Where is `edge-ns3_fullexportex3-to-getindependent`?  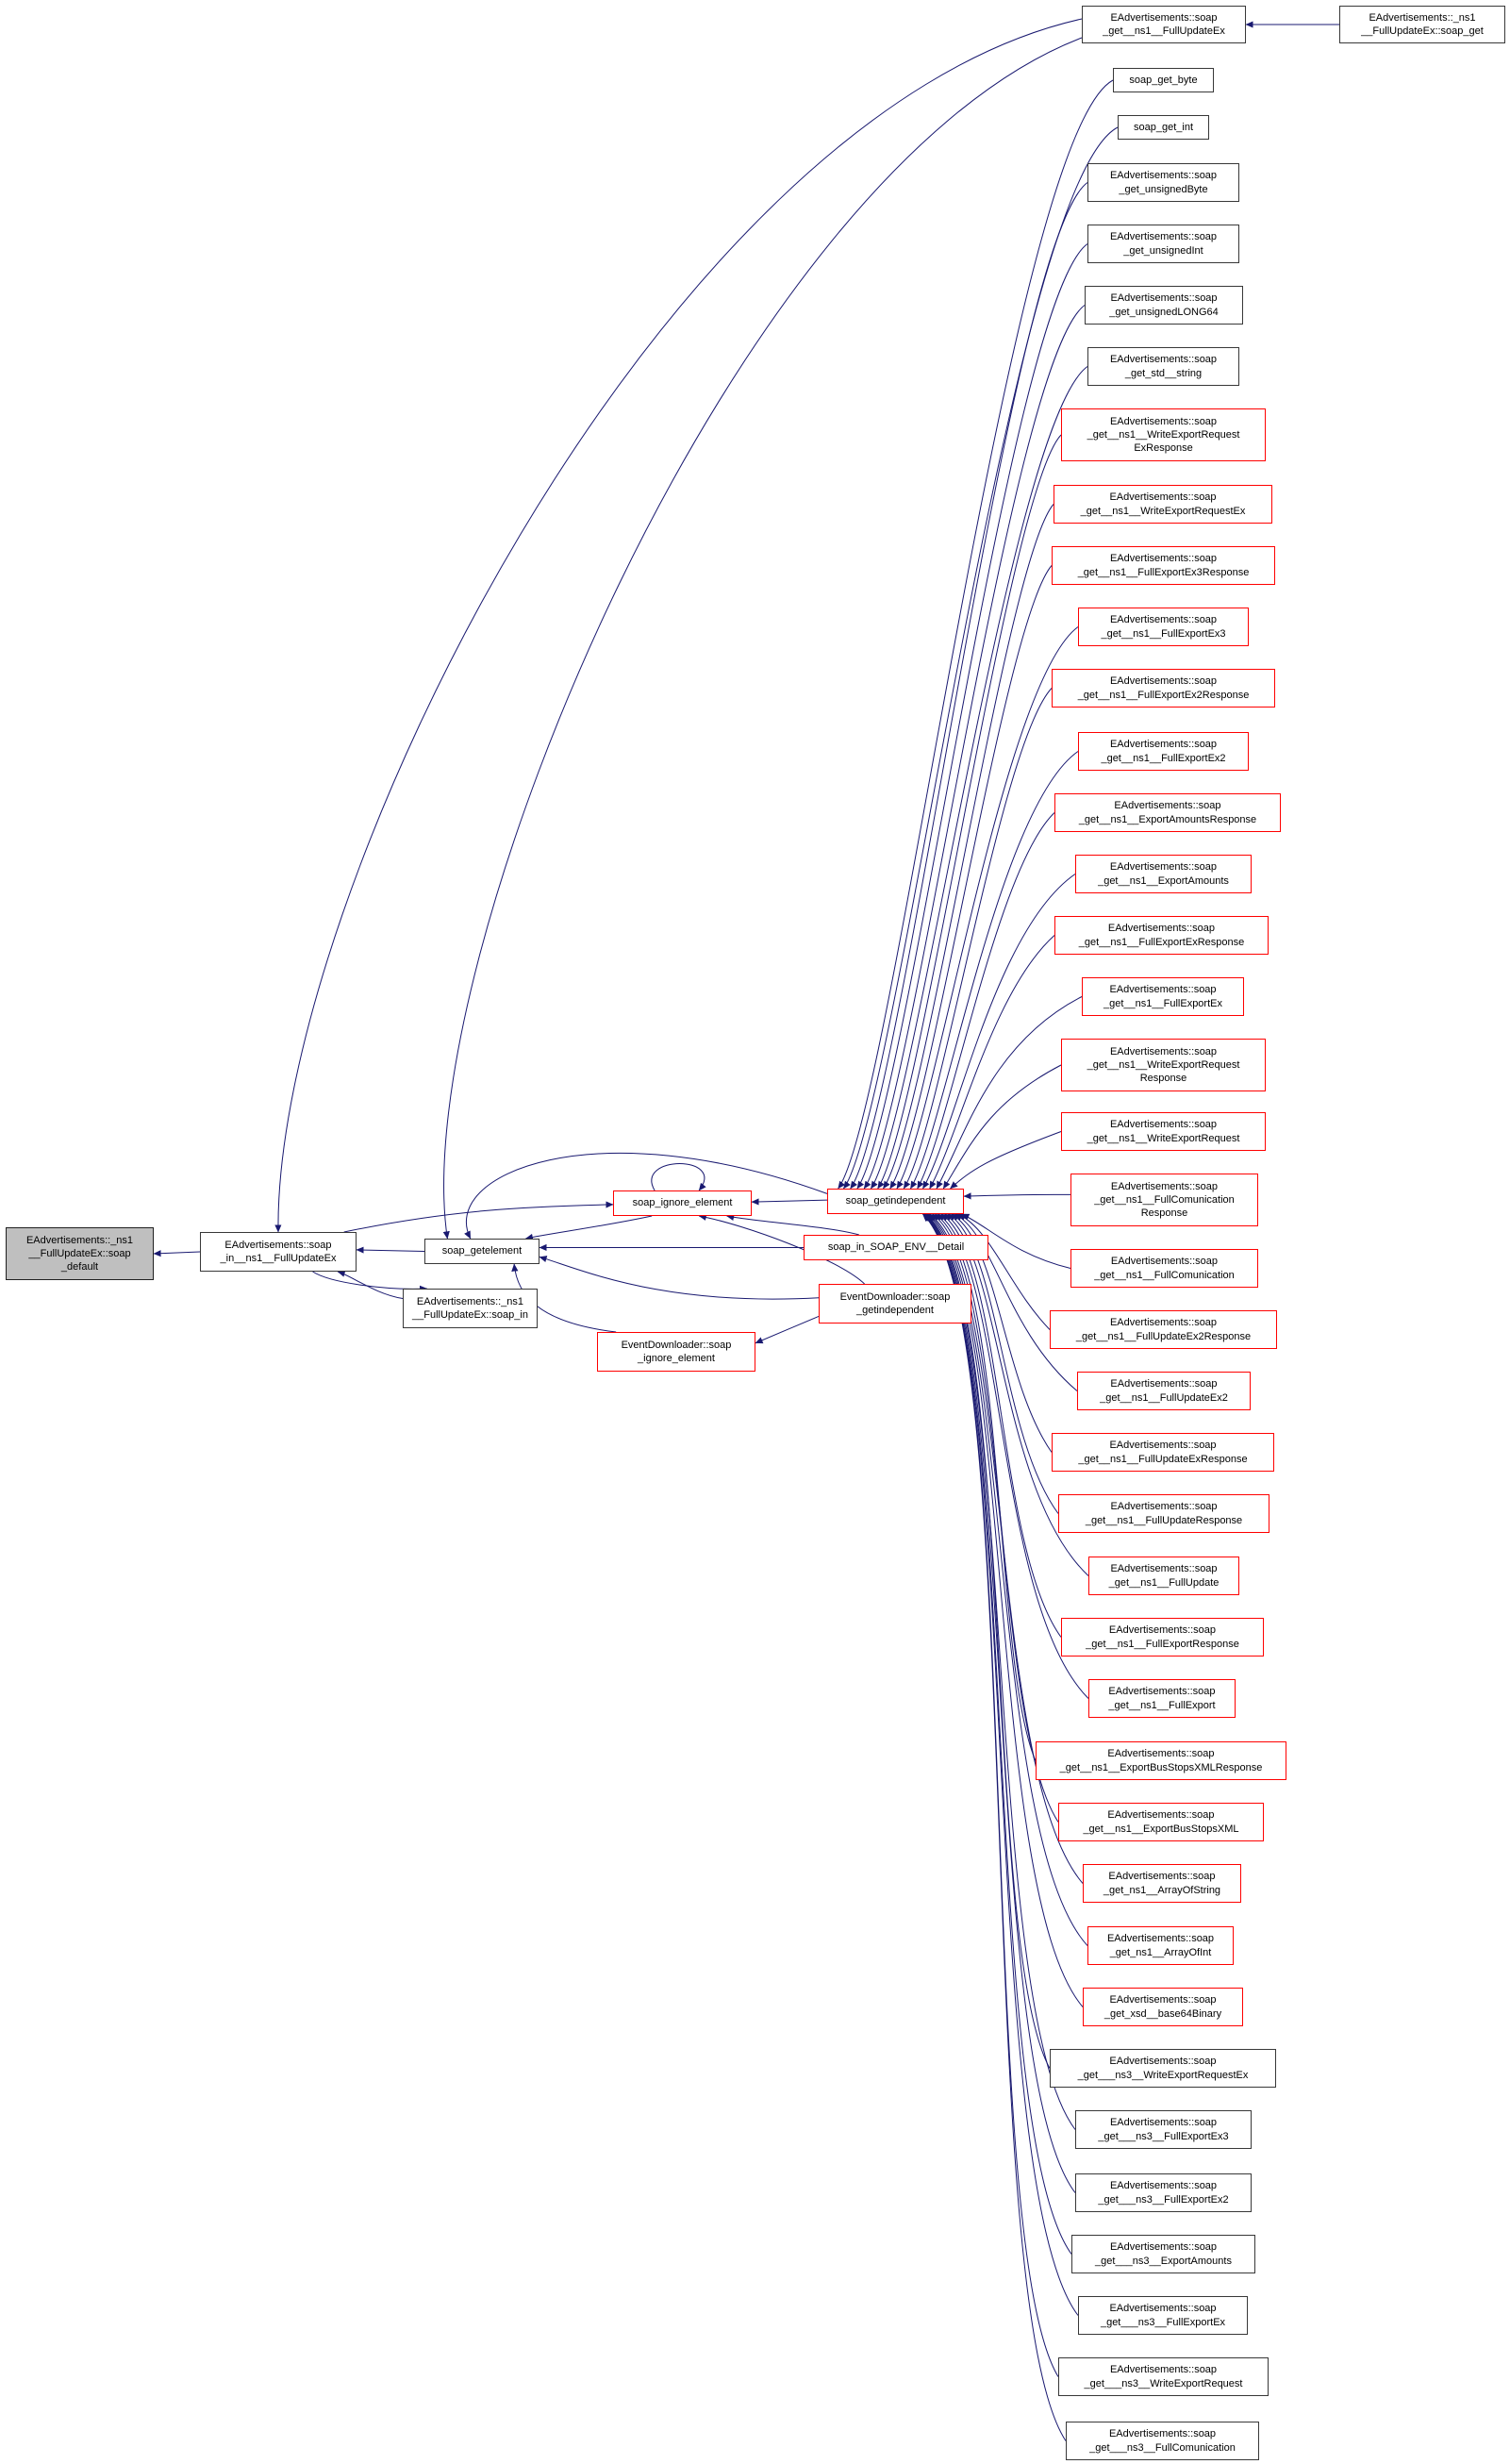 edge-ns3_fullexportex3-to-getindependent is located at coordinates (1000, 1672).